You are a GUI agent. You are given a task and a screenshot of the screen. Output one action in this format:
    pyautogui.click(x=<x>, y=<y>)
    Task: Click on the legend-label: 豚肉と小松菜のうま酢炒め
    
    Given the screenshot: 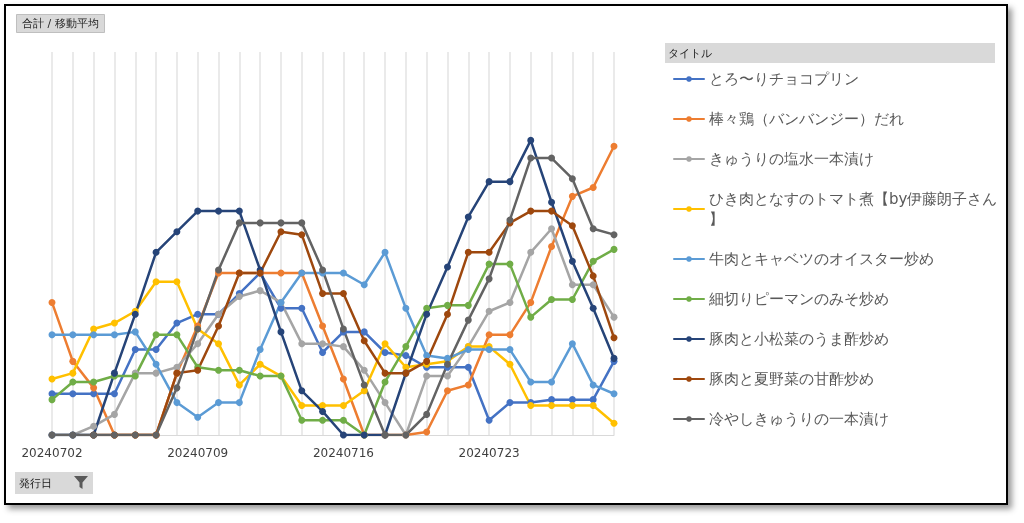 What is the action you would take?
    pyautogui.click(x=799, y=339)
    